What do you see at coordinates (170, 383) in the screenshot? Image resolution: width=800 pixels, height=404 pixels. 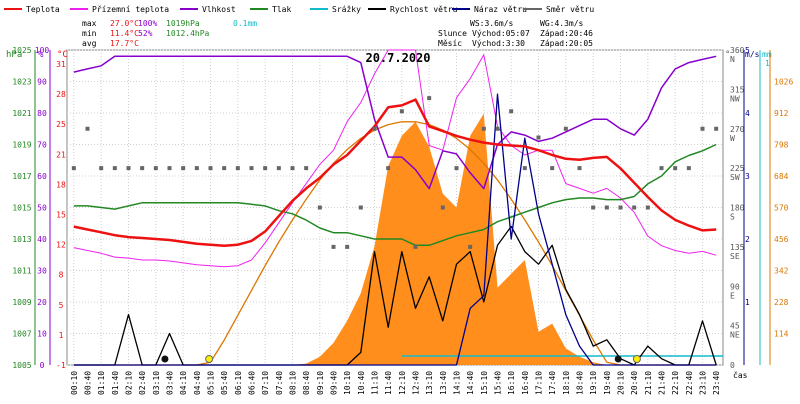 I see `time-tick: 03:40` at bounding box center [170, 383].